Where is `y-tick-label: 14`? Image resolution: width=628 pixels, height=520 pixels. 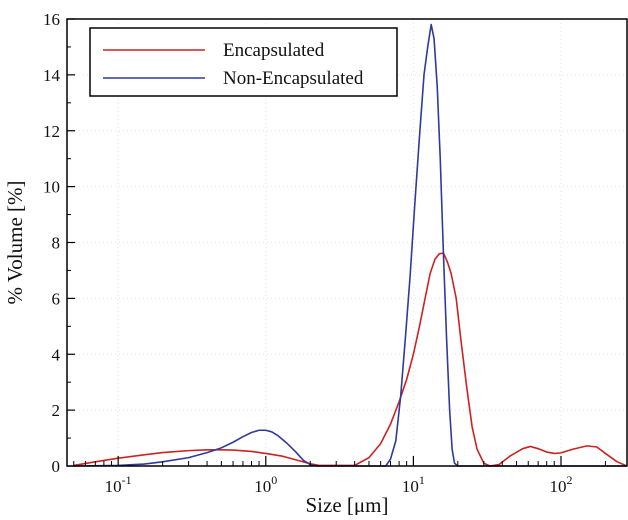
y-tick-label: 14 is located at coordinates (52, 75).